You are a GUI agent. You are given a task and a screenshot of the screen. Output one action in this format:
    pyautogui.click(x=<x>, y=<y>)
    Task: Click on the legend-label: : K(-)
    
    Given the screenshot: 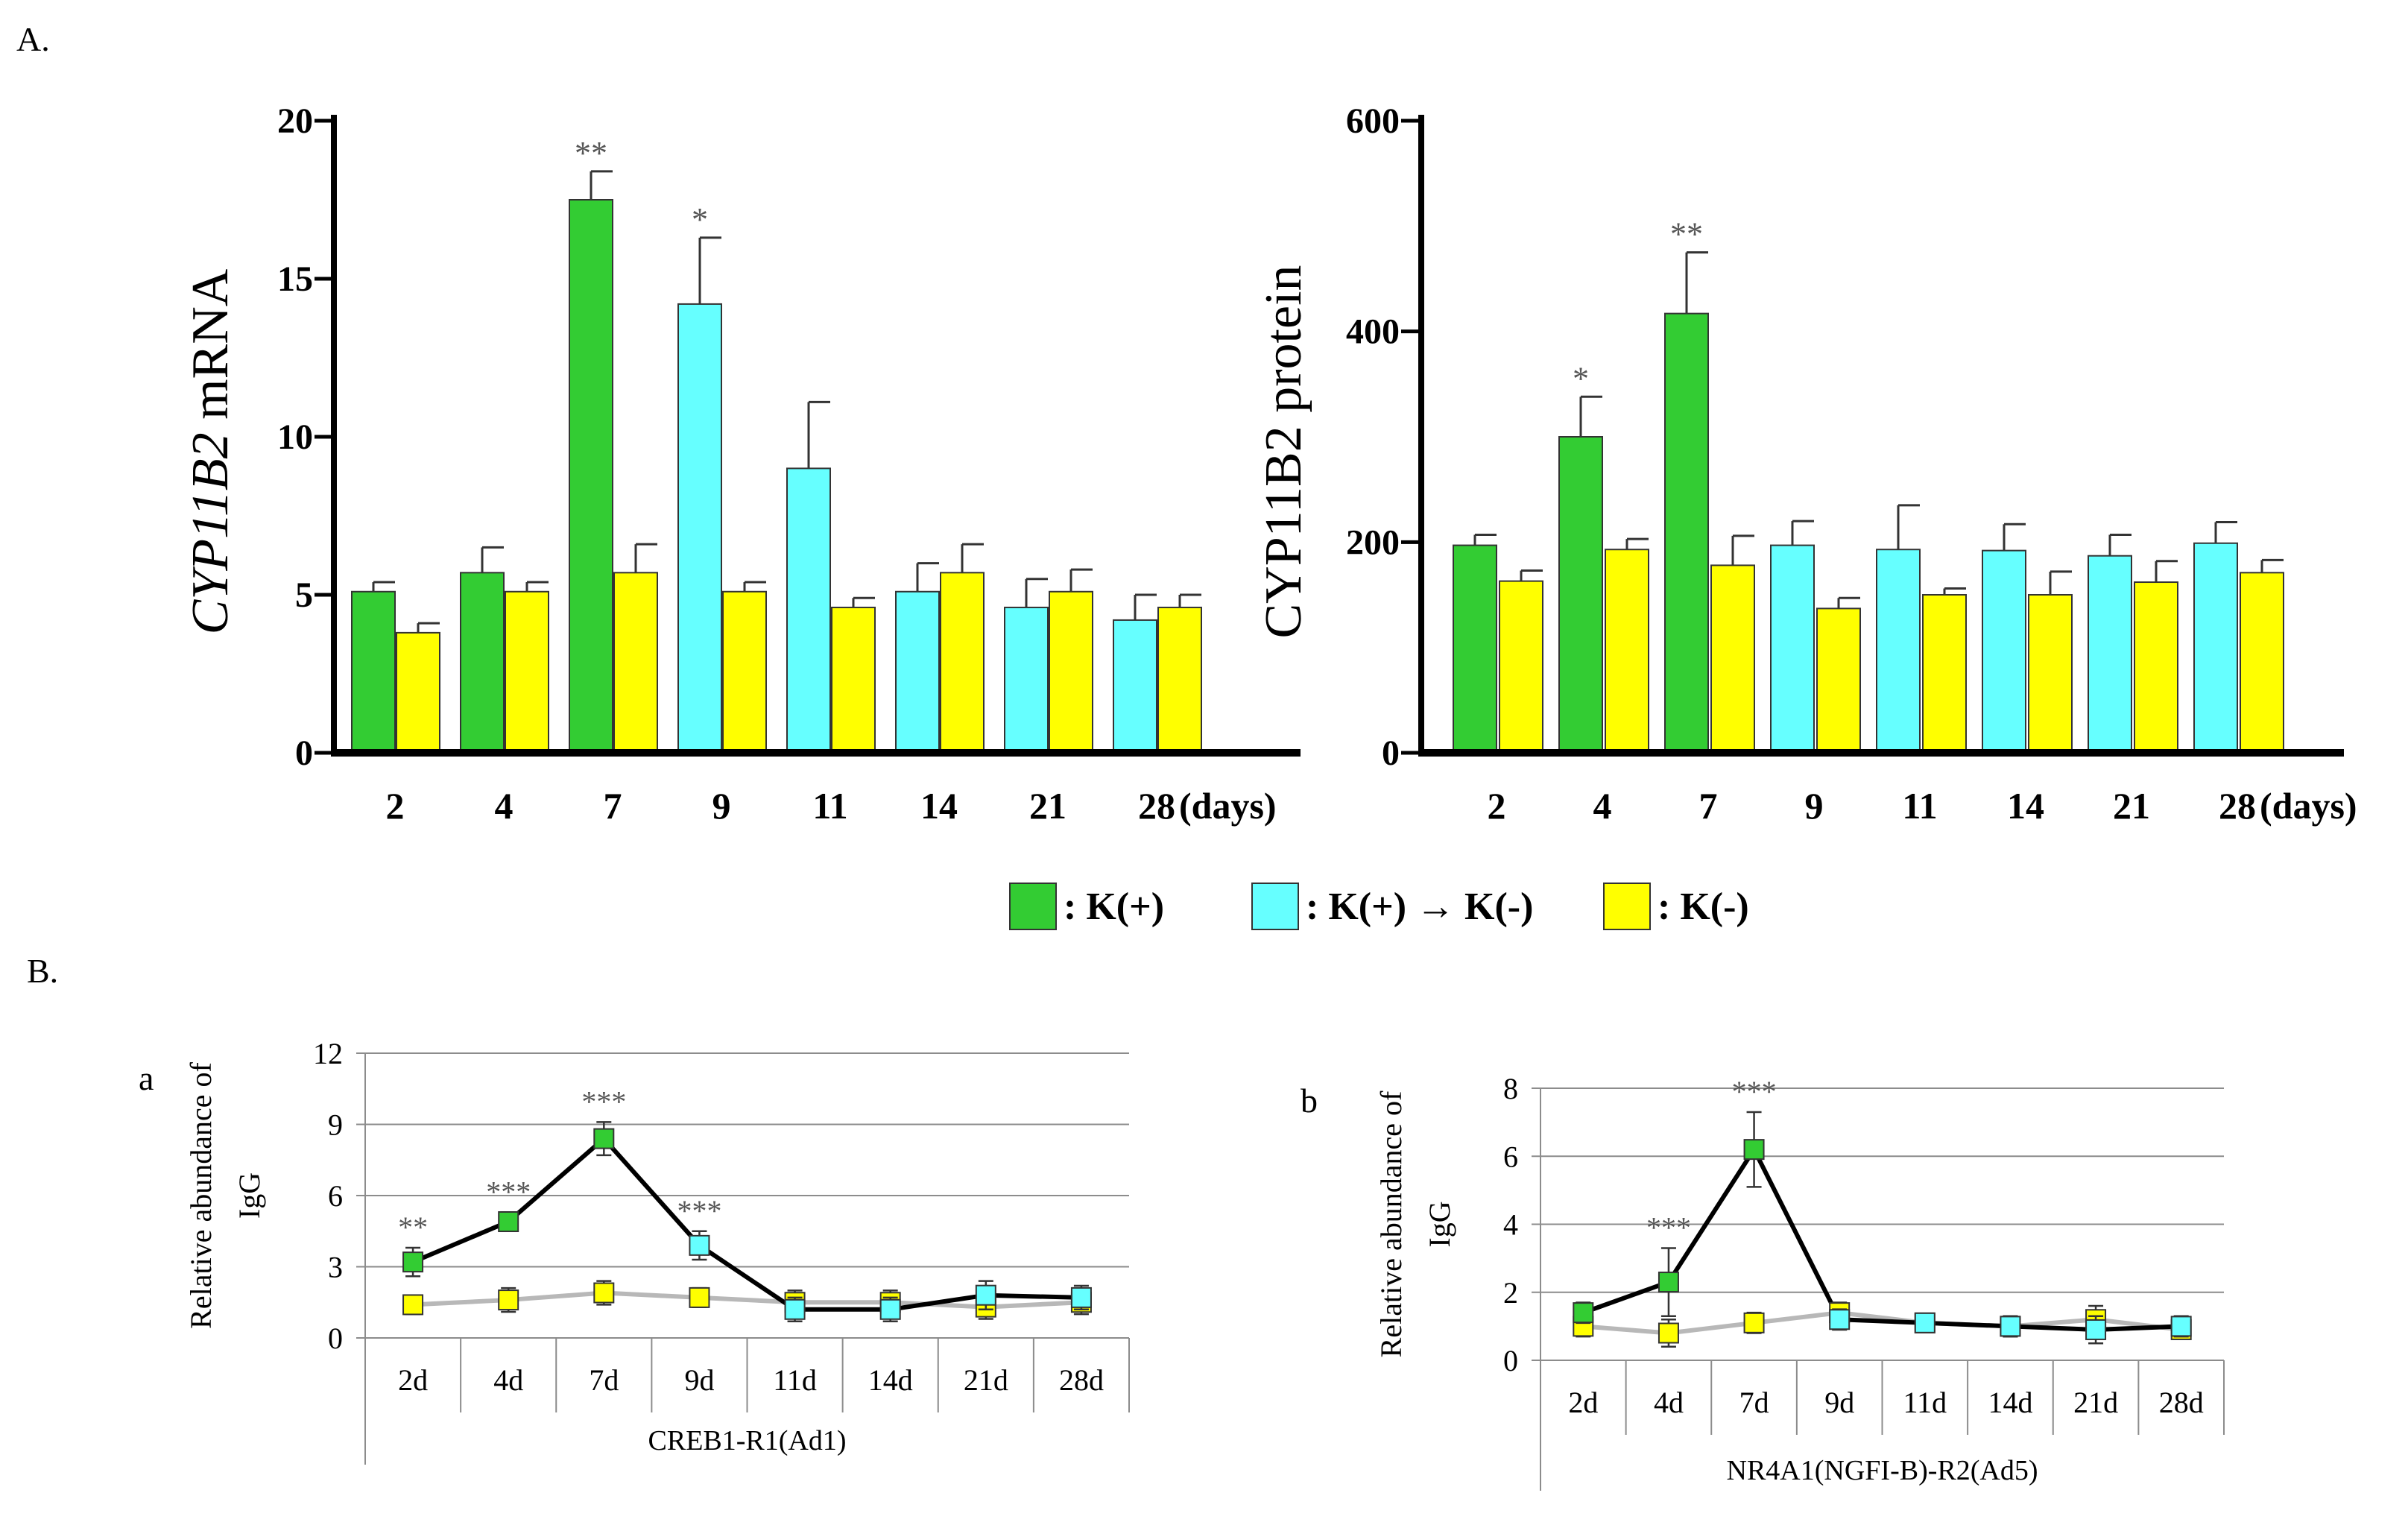 What is the action you would take?
    pyautogui.click(x=1703, y=906)
    